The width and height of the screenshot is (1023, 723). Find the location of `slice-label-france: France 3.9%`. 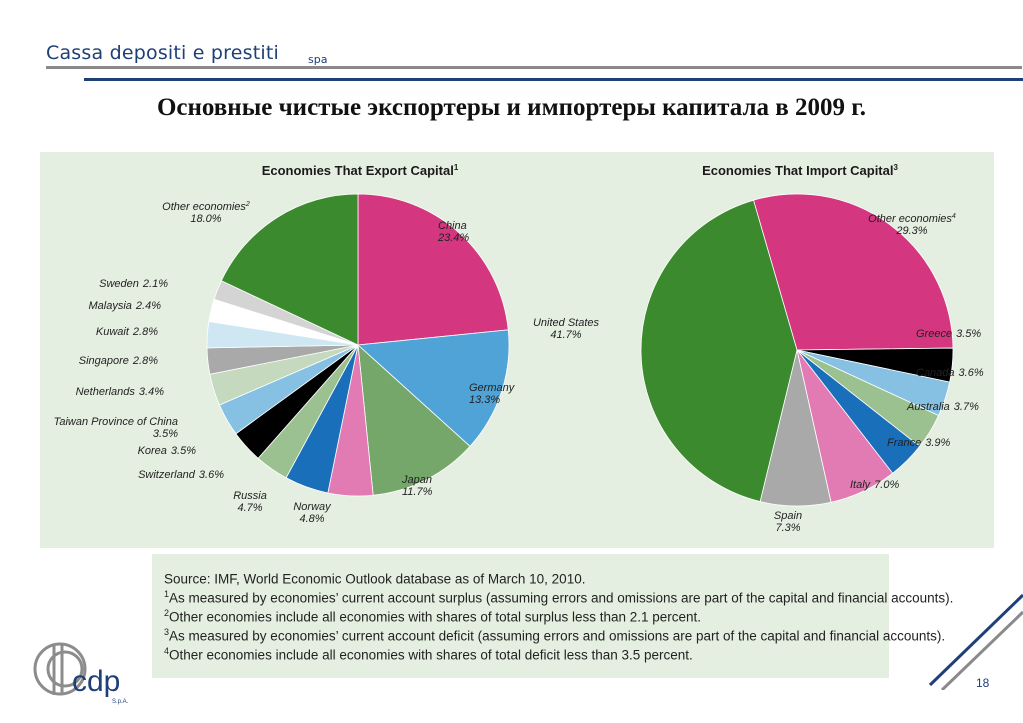

slice-label-france: France 3.9% is located at coordinates (919, 443).